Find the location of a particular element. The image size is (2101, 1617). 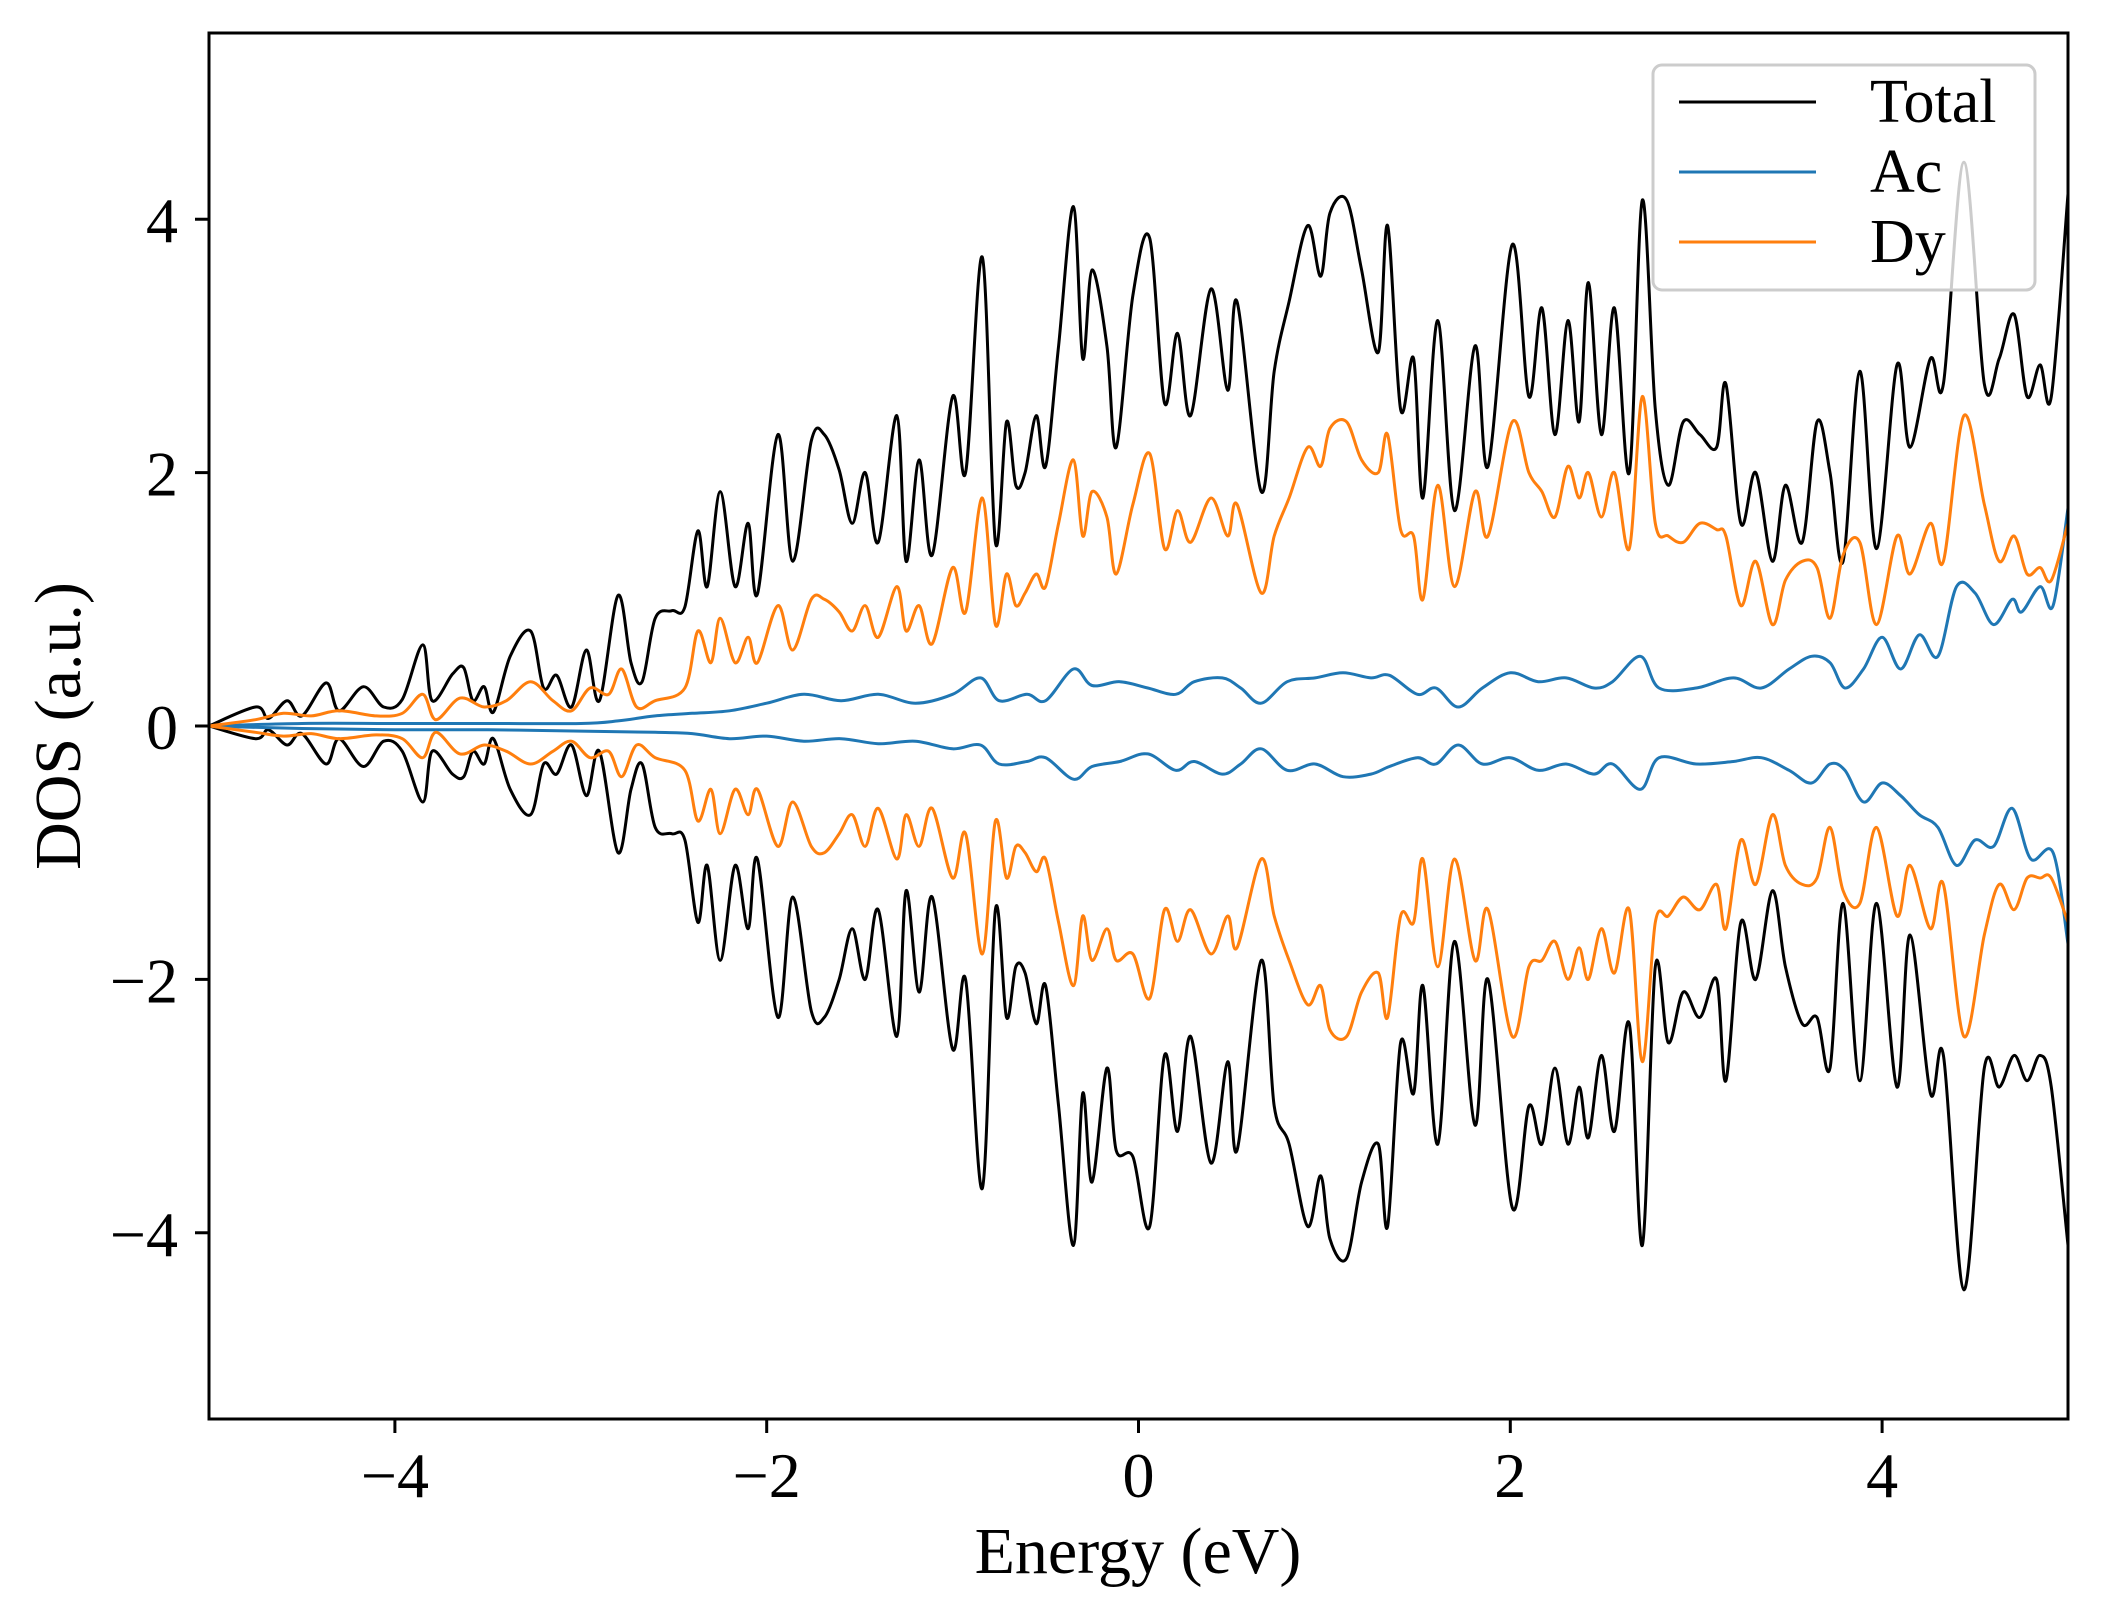

x-axis: −4 −2 0 2 4 is located at coordinates (1129, 1465).